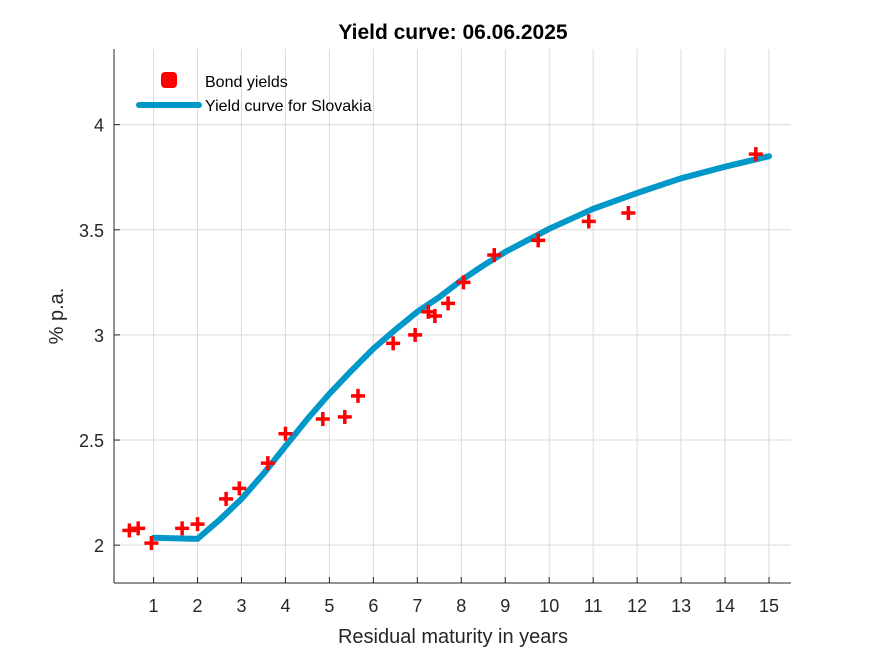 This screenshot has width=875, height=656. What do you see at coordinates (285, 606) in the screenshot?
I see `x-tick-label: 4` at bounding box center [285, 606].